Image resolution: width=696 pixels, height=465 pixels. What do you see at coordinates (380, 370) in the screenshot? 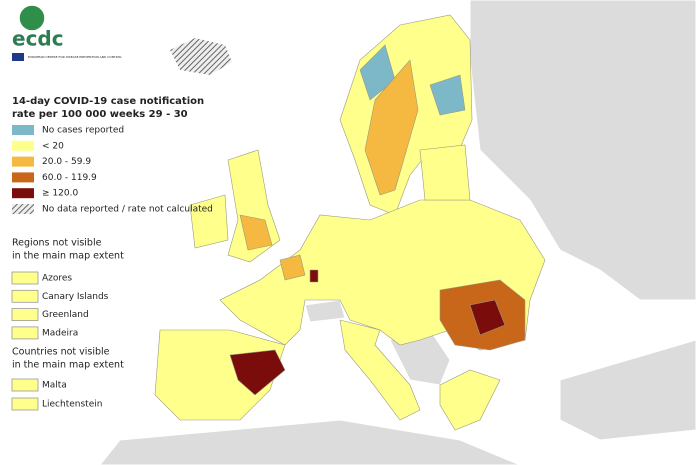
I see `italy` at bounding box center [380, 370].